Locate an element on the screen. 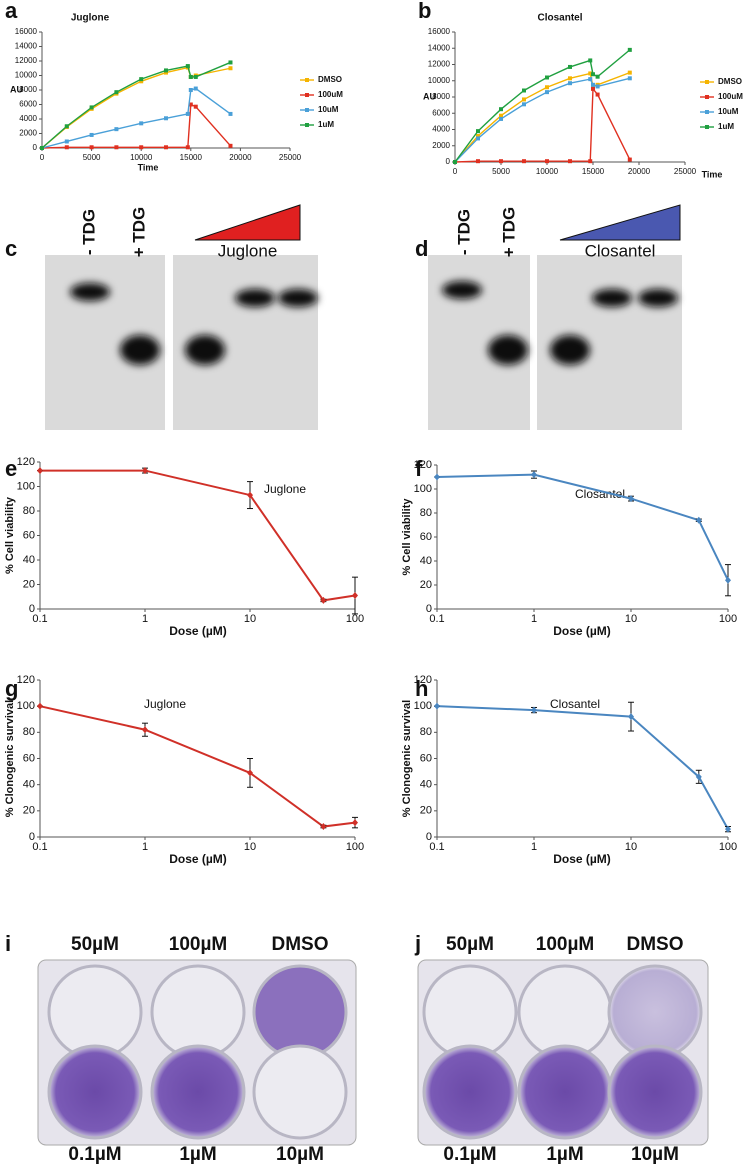  panel-letter: h is located at coordinates (421, 688).